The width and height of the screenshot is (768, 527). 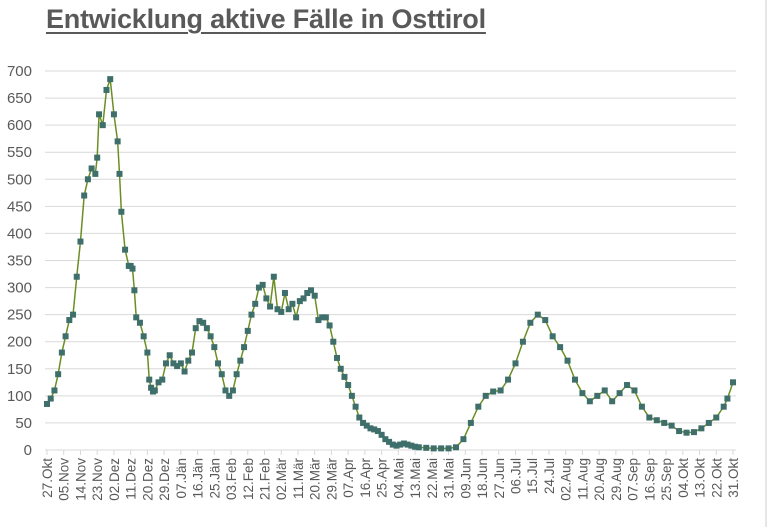 What do you see at coordinates (315, 479) in the screenshot?
I see `x-tick-label: 20.Mär` at bounding box center [315, 479].